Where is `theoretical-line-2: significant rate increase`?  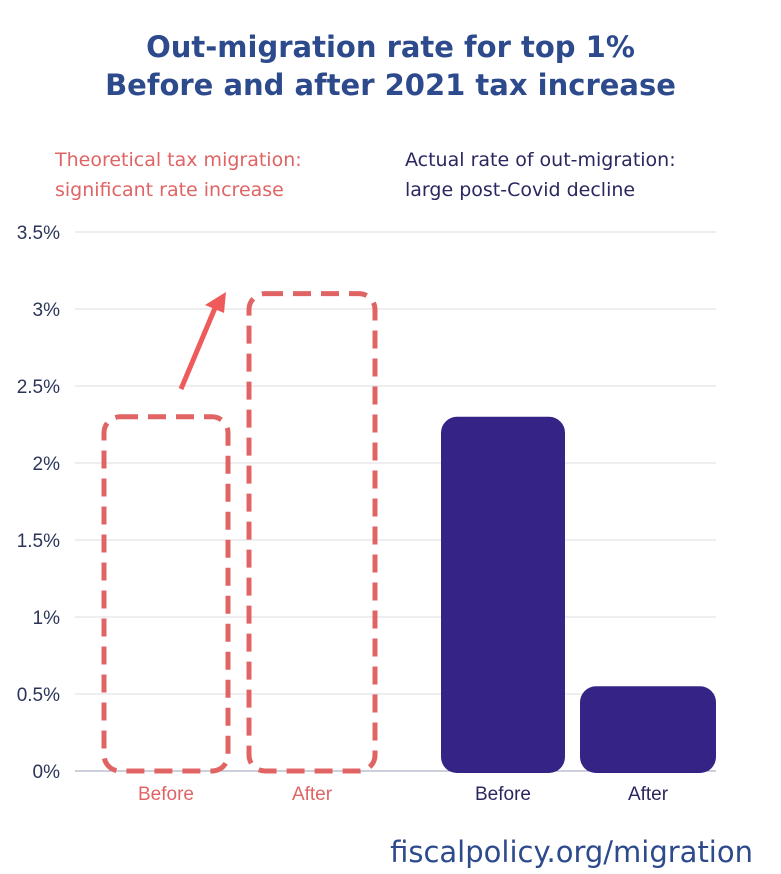
theoretical-line-2: significant rate increase is located at coordinates (169, 190).